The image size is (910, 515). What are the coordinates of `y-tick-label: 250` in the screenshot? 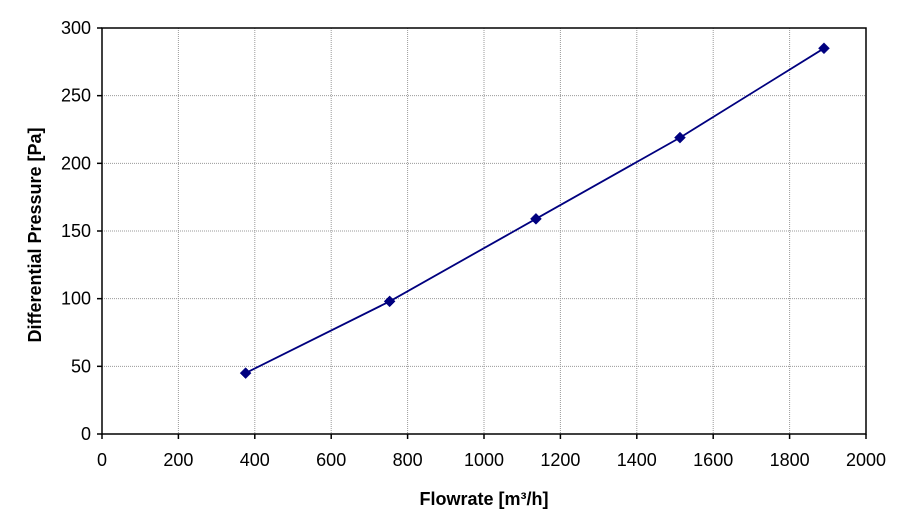 It's located at (76, 96).